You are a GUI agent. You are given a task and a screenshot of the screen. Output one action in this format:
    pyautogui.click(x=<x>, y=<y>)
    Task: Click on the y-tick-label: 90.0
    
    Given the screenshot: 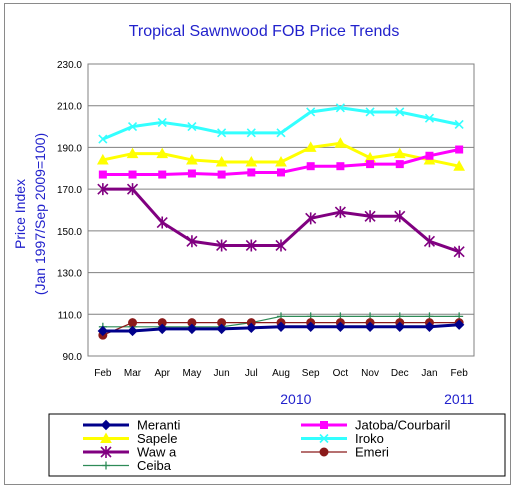 What is the action you would take?
    pyautogui.click(x=73, y=357)
    